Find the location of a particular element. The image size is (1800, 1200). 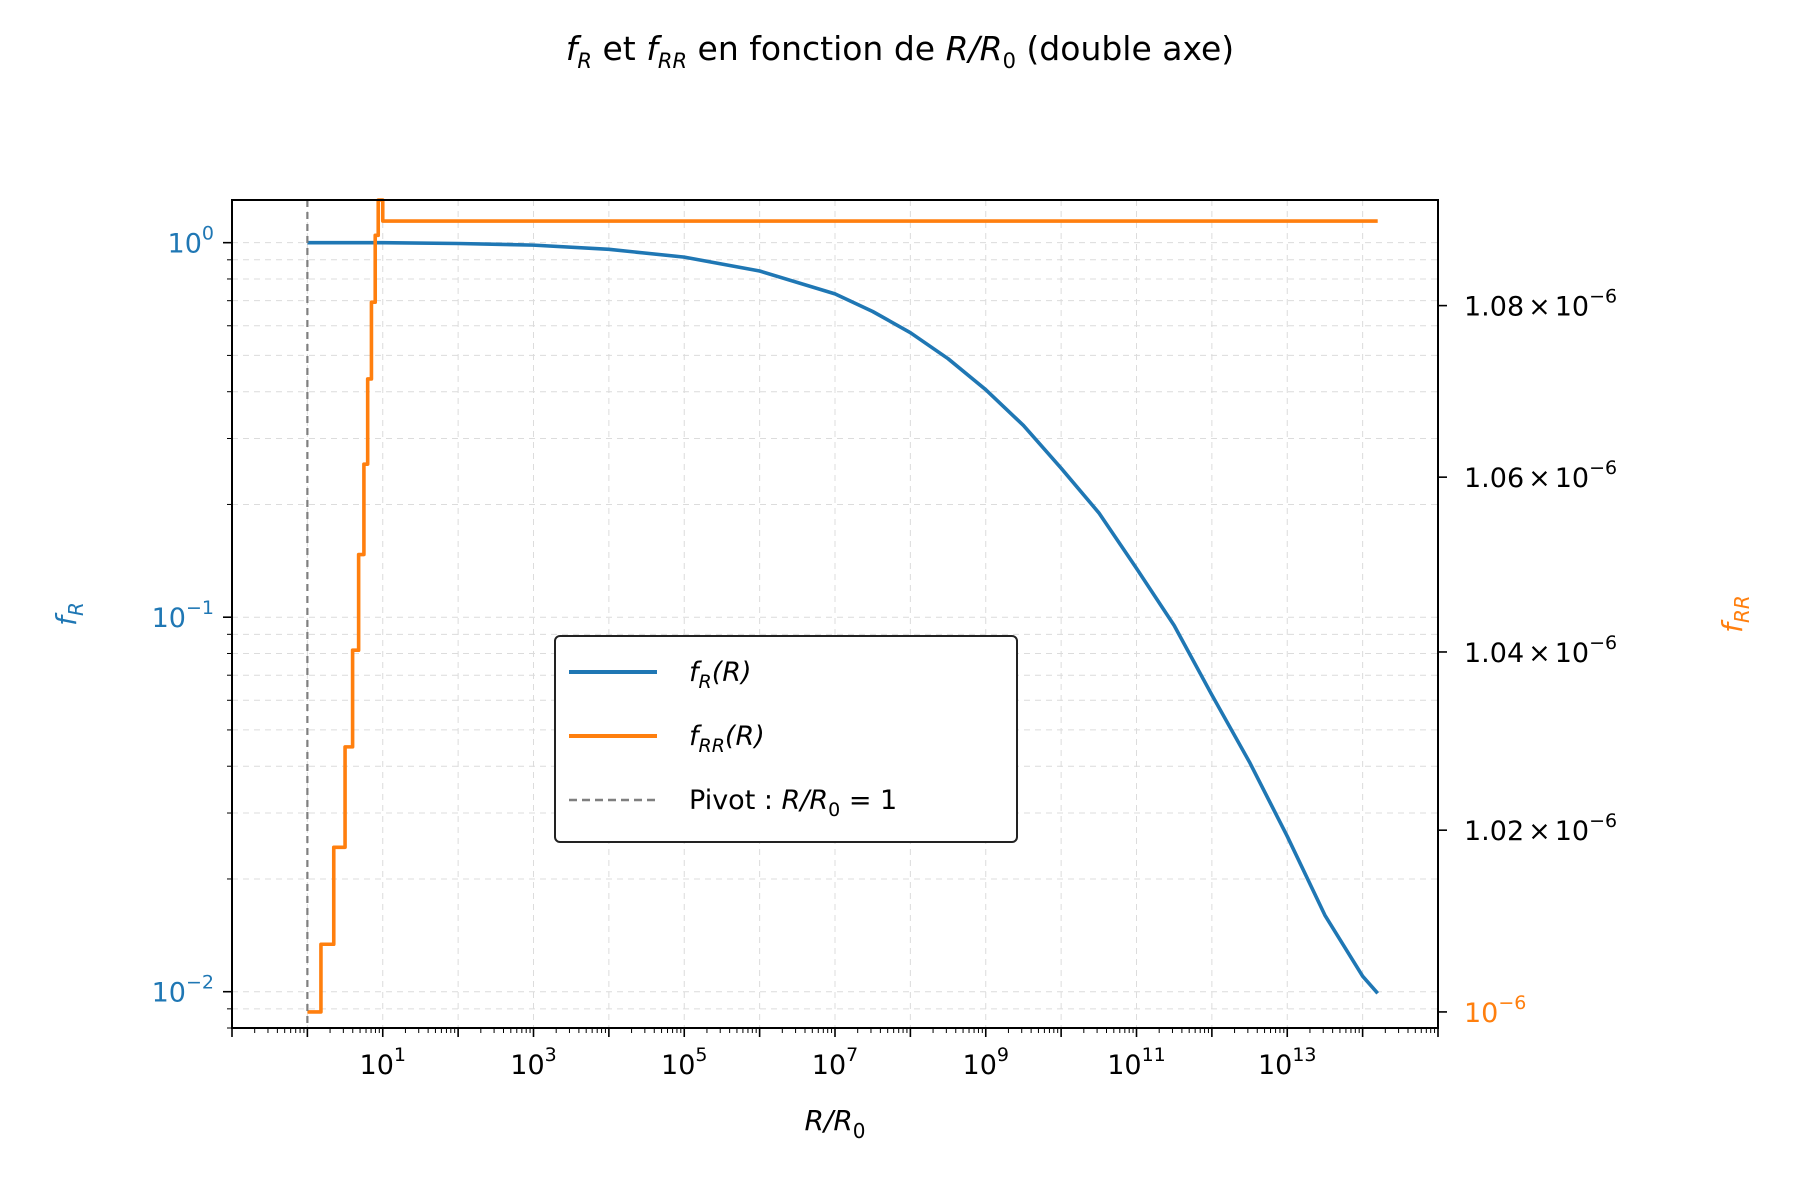

x-tick-label: 10¹³ is located at coordinates (1287, 1062).